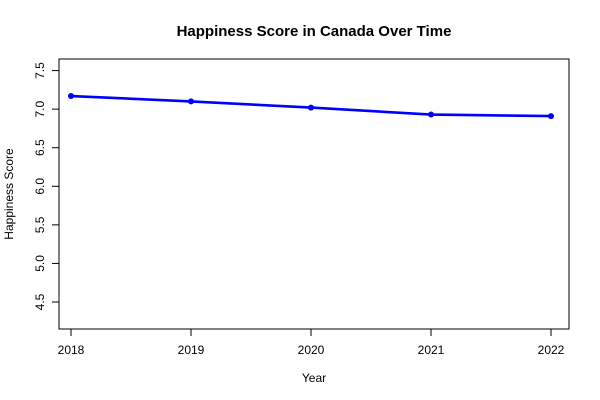 The image size is (600, 400). I want to click on y-tick-label: 7.5, so click(40, 70).